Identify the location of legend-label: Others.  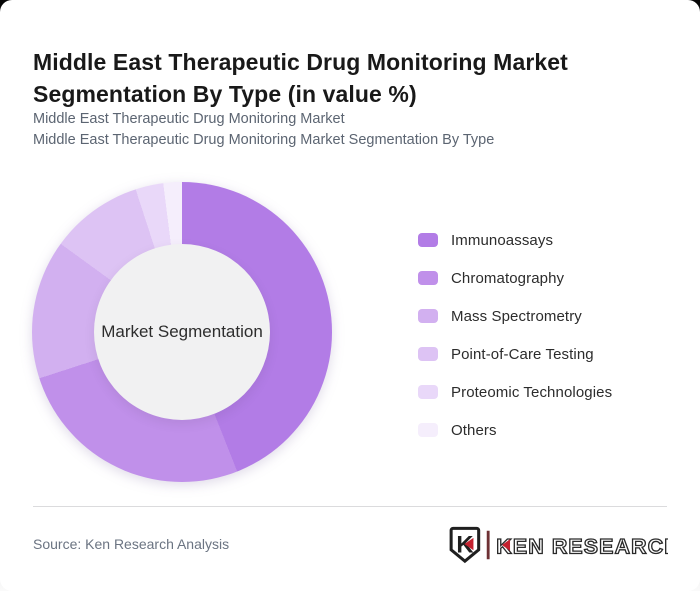
(474, 430).